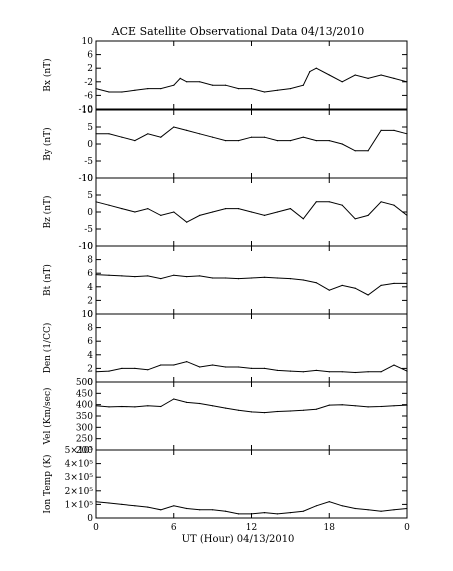  Describe the element at coordinates (79, 465) in the screenshot. I see `y-tick-label-6-1: 4×10⁵` at that location.